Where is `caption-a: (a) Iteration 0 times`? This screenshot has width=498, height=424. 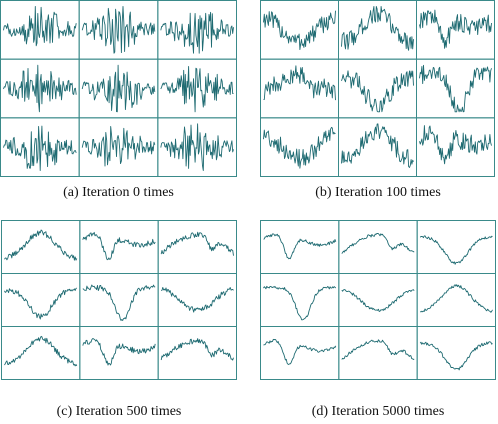 caption-a: (a) Iteration 0 times is located at coordinates (118, 192).